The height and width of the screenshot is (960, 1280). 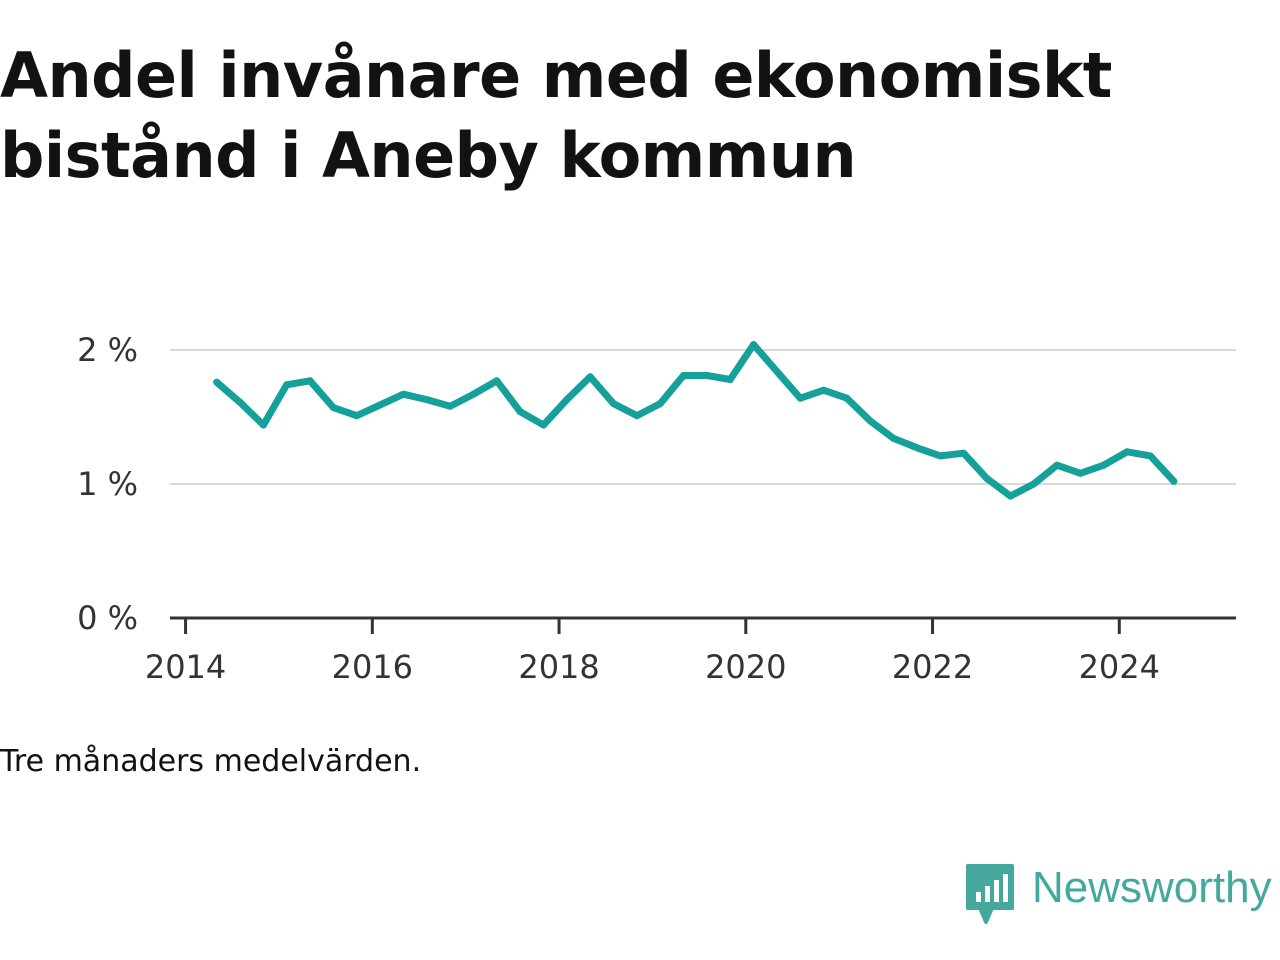 I want to click on series-group, so click(x=695, y=420).